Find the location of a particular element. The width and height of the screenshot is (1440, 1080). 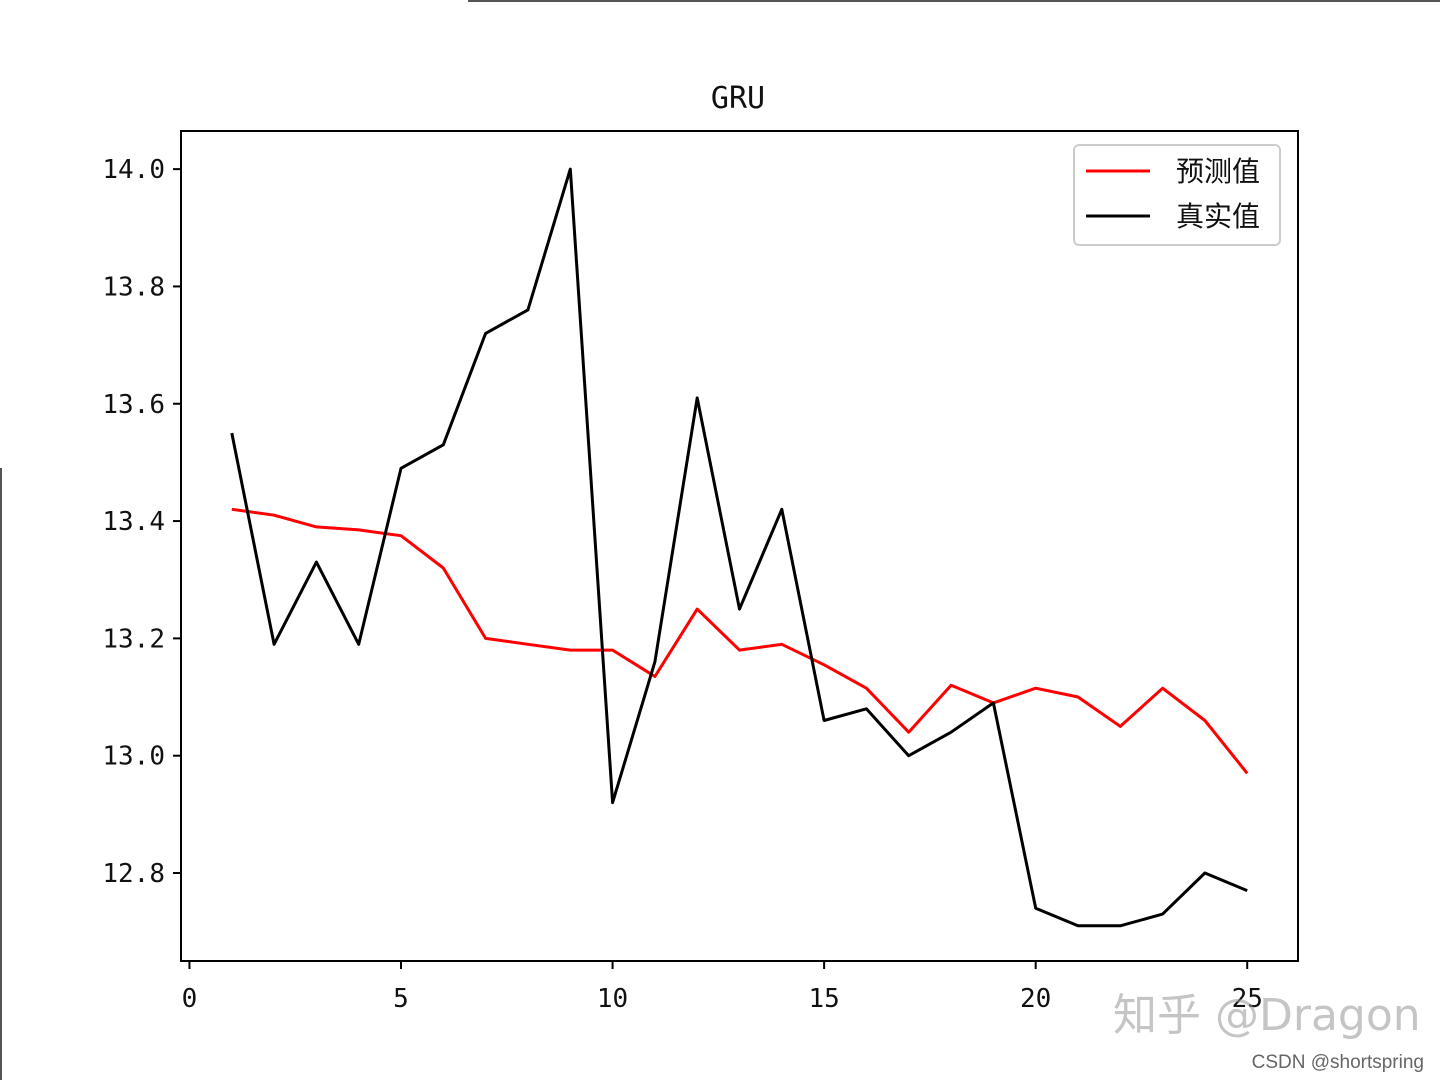

y-tick-label: 13.4 is located at coordinates (133, 522).